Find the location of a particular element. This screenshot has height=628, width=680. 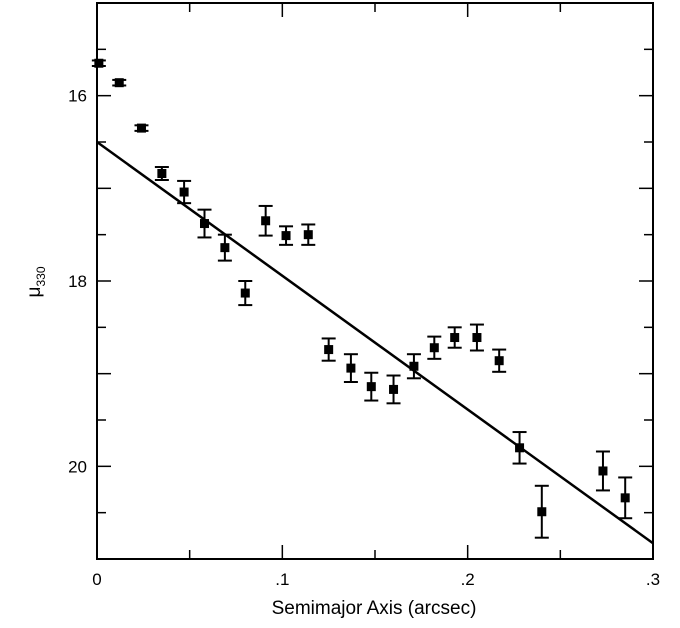

y-tick-label: 18 is located at coordinates (77, 281).